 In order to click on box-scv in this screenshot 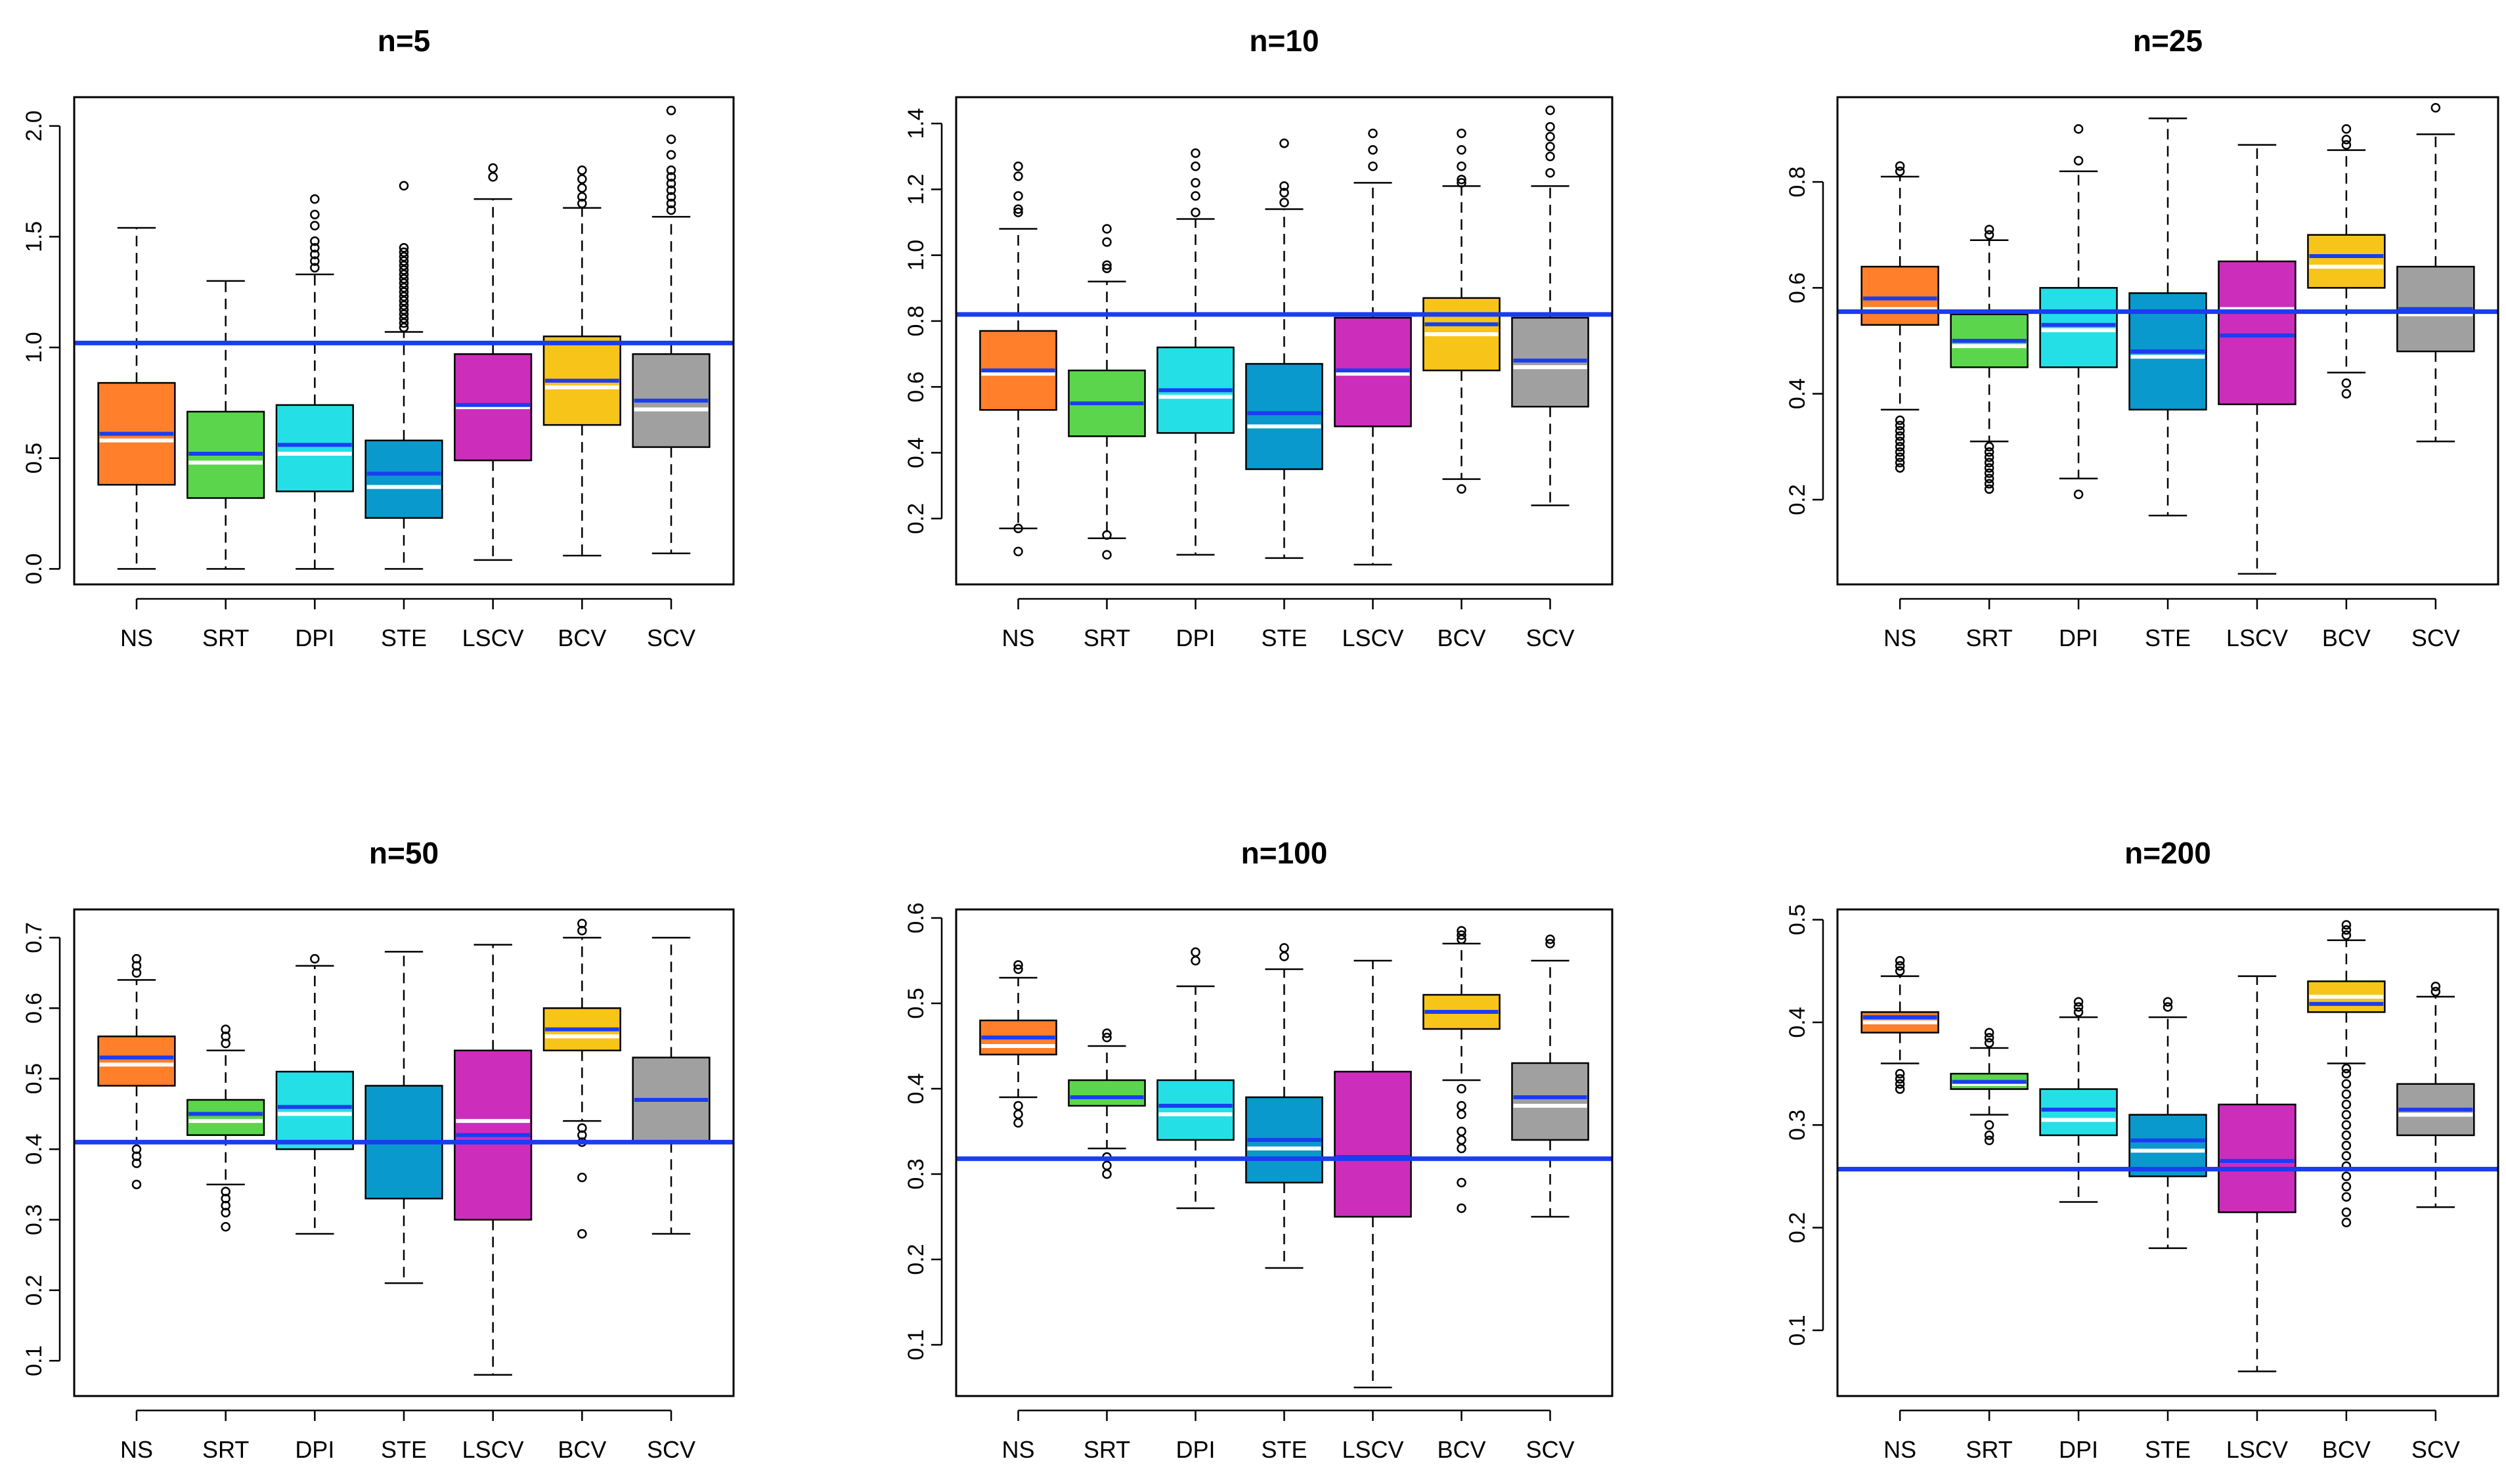, I will do `click(671, 330)`.